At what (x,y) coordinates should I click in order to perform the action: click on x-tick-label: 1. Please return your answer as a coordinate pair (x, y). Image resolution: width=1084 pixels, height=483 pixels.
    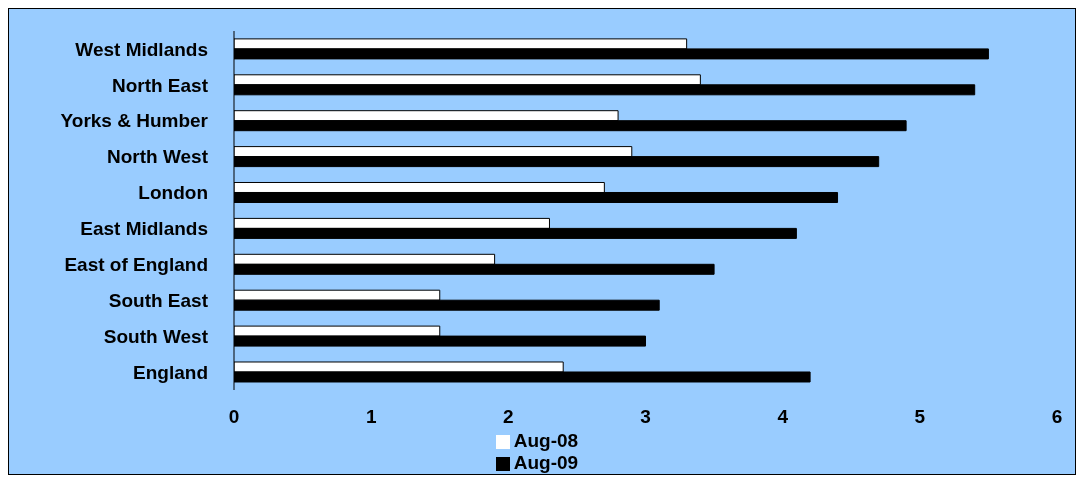
    Looking at the image, I should click on (371, 417).